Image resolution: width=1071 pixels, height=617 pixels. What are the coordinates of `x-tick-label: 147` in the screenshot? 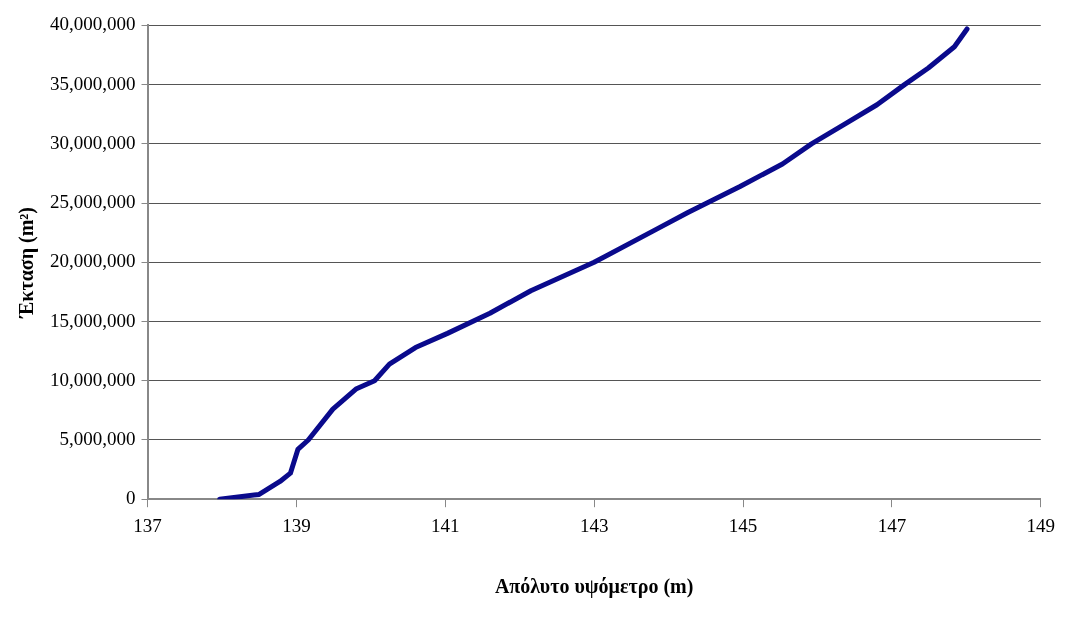 It's located at (892, 525).